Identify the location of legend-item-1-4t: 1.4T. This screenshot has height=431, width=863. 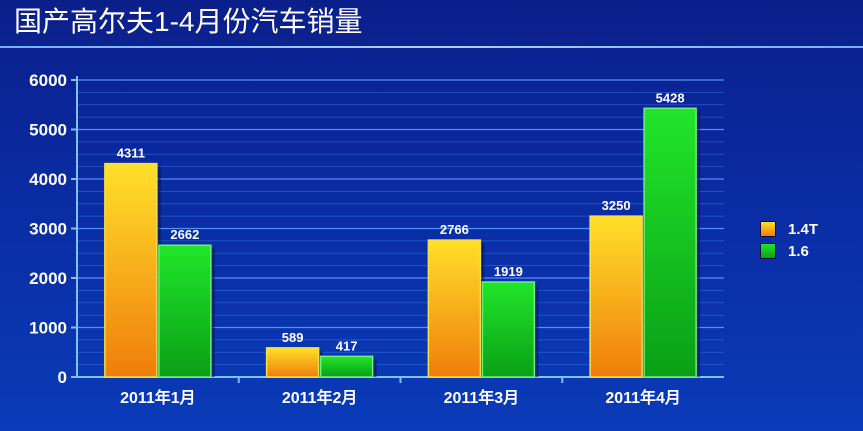
(789, 229).